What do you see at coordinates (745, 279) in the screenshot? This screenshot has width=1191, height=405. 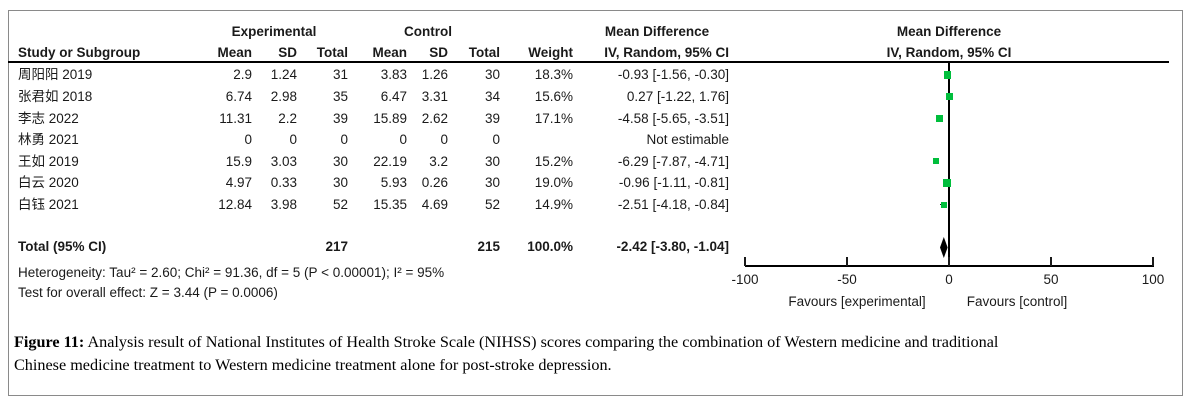 I see `tick-label: -100` at bounding box center [745, 279].